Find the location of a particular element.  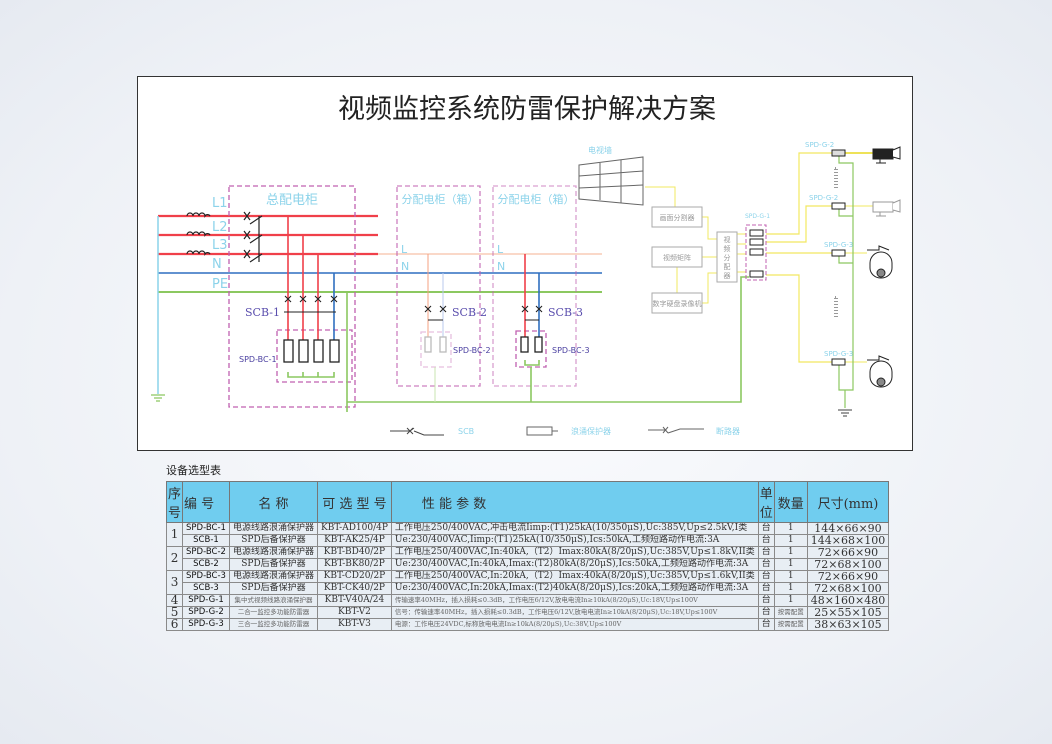

box-camera-icon is located at coordinates (886, 208).